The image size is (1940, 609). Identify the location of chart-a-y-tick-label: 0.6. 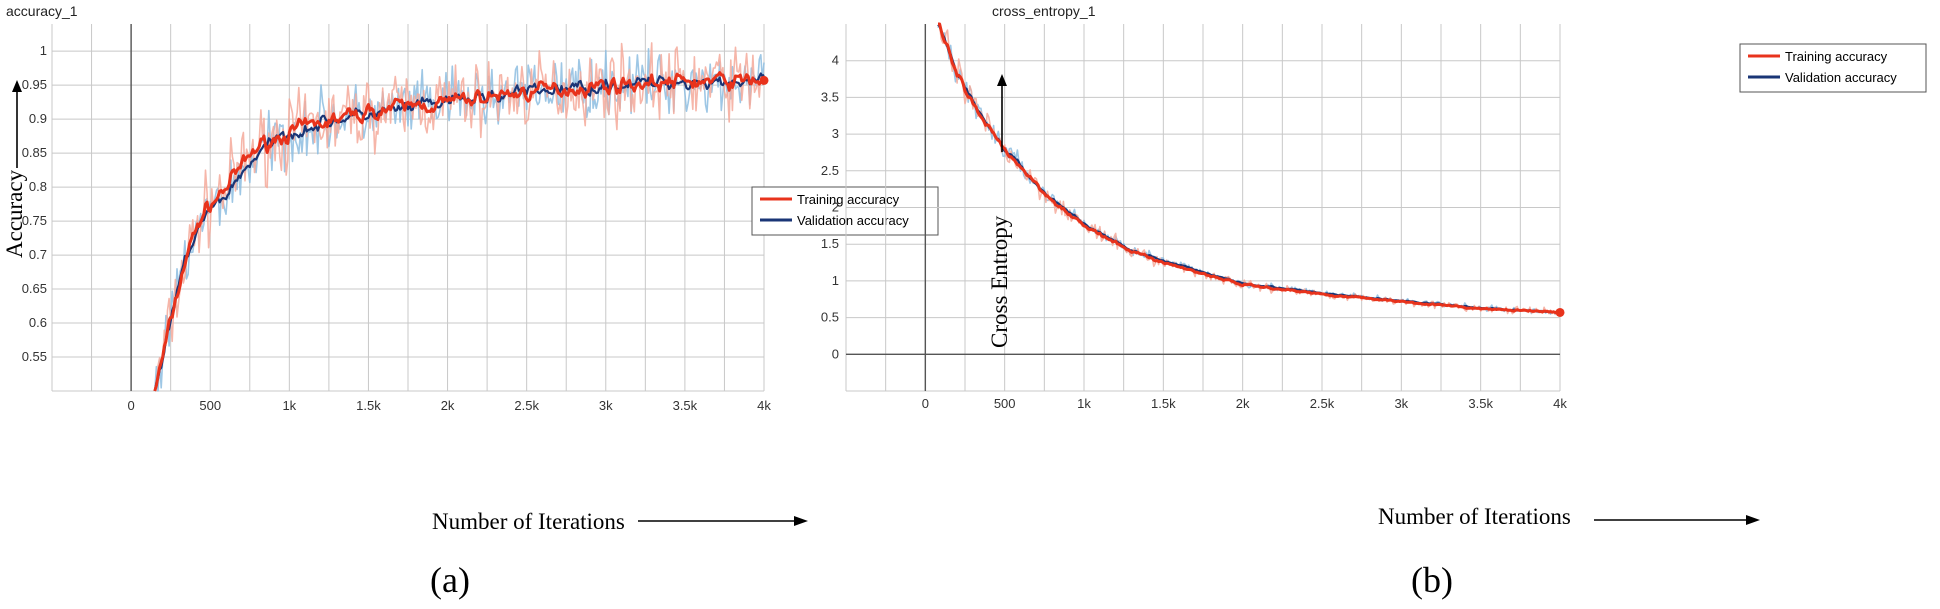
(38, 322).